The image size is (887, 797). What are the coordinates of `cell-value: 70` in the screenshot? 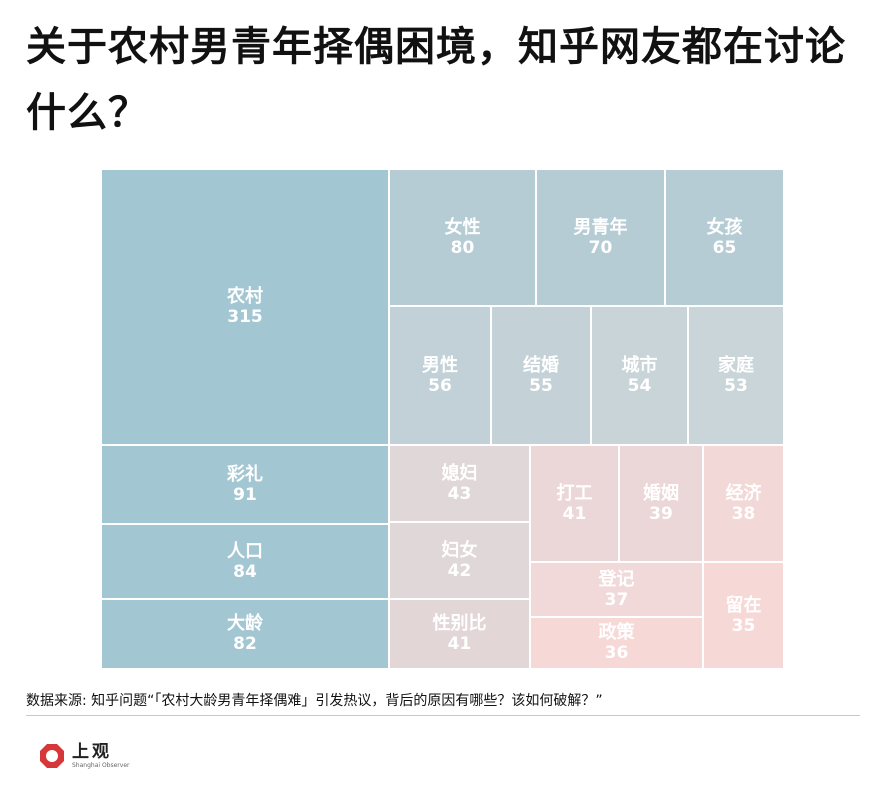 It's located at (600, 247).